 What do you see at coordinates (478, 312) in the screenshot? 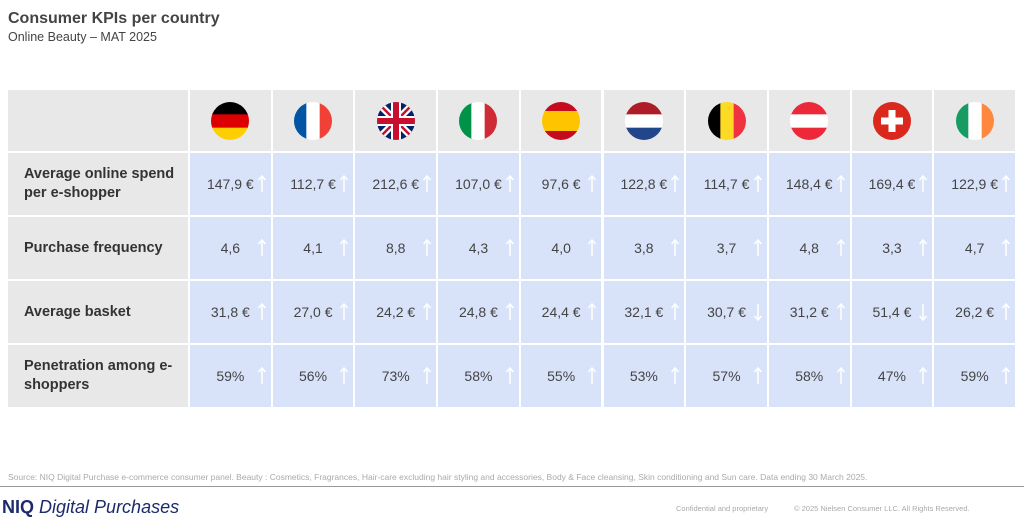
I see `value: 24,8 €` at bounding box center [478, 312].